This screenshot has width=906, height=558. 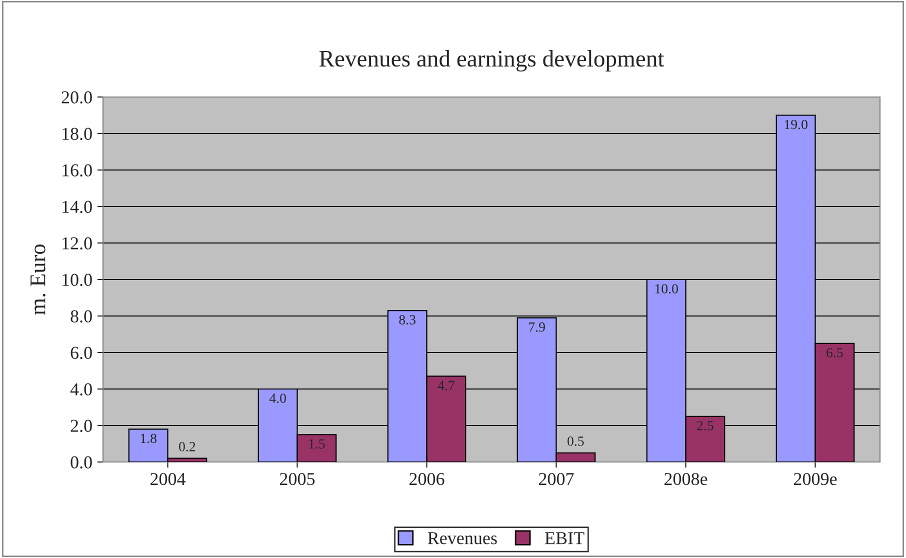 I want to click on y-tick-label: 6.0, so click(x=81, y=353).